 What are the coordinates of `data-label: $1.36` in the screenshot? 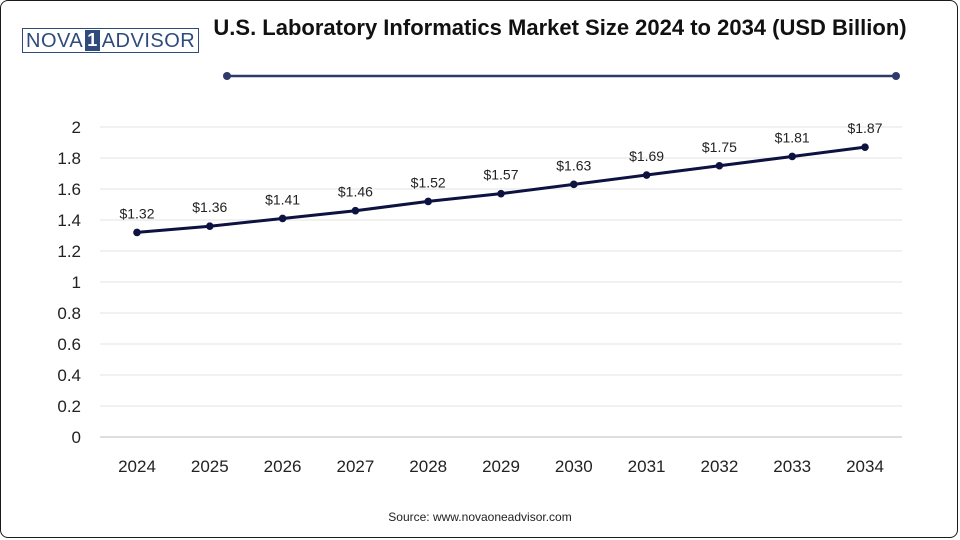 It's located at (209, 207).